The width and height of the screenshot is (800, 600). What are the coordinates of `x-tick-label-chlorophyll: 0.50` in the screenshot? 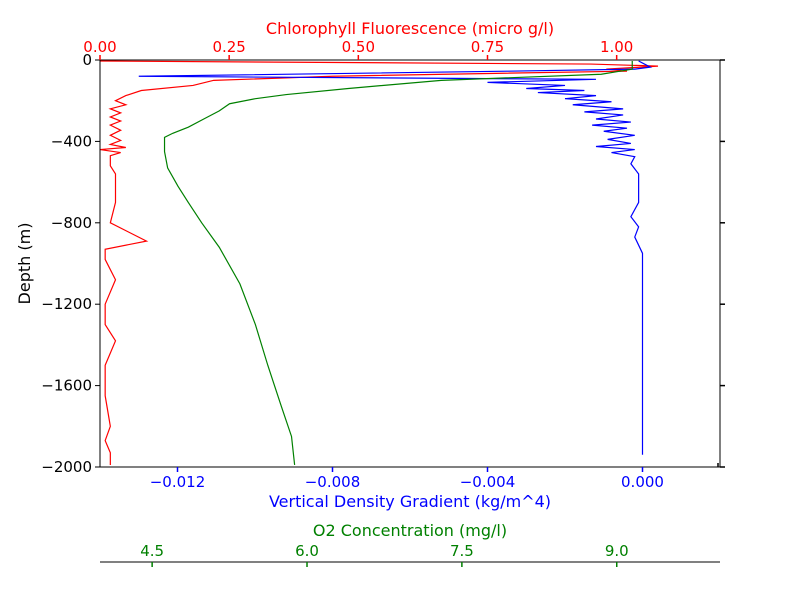 It's located at (358, 47).